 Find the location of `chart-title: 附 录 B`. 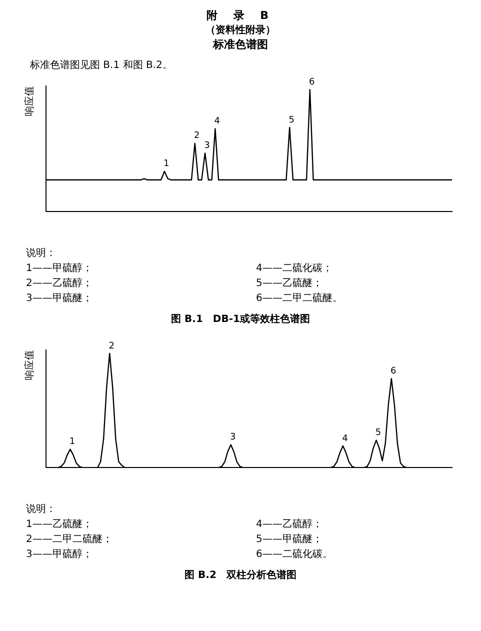

chart-title: 附 录 B is located at coordinates (240, 15).